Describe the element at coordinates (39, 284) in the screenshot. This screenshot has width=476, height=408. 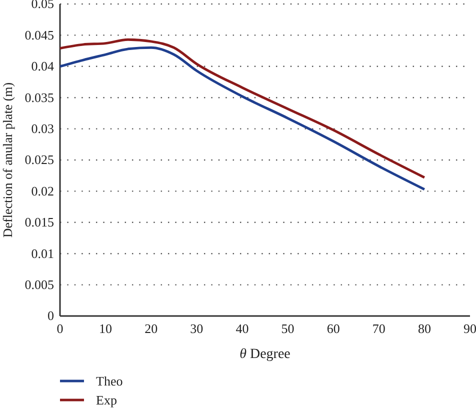
I see `y-tick-label: 0.005` at that location.